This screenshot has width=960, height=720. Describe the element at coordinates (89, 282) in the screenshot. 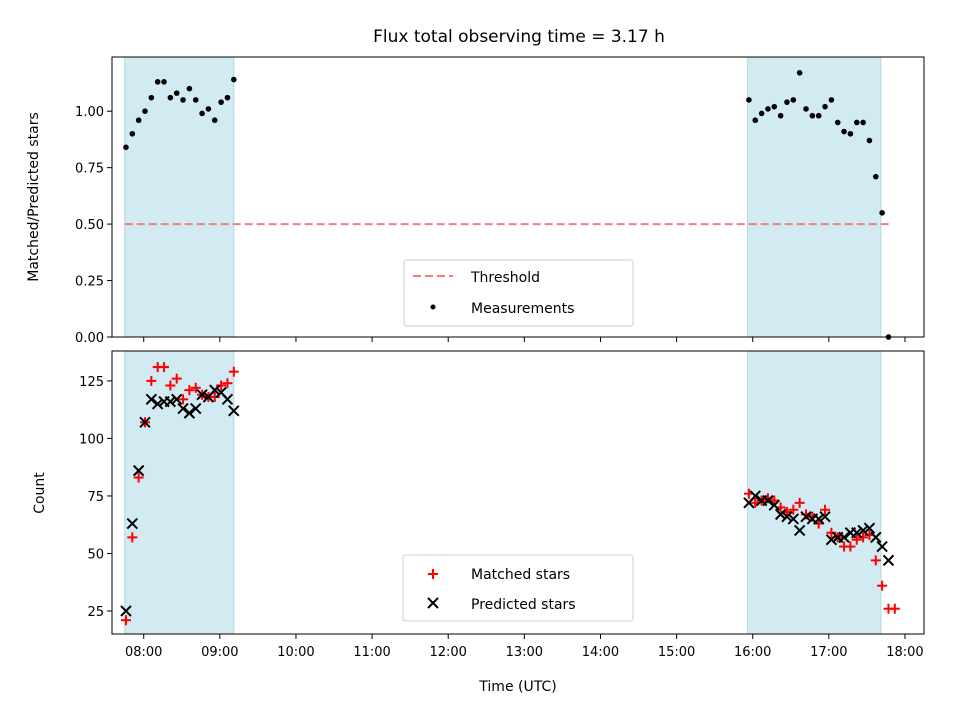

I see `y-tick-label: 0.25` at that location.